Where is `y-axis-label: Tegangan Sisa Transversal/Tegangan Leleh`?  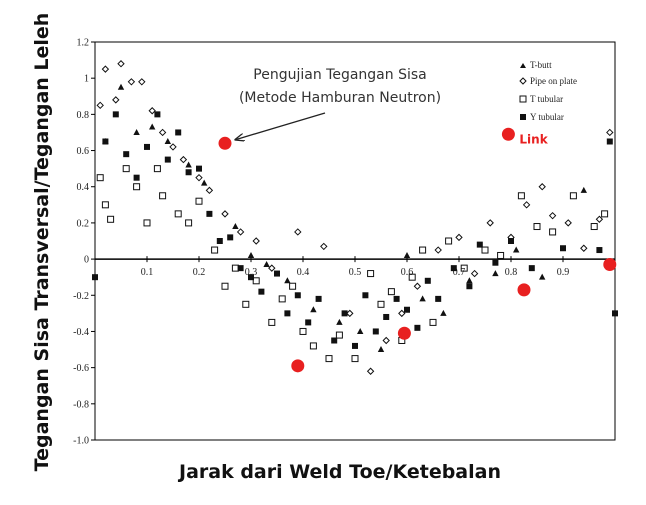 y-axis-label: Tegangan Sisa Transversal/Tegangan Leleh is located at coordinates (42, 242).